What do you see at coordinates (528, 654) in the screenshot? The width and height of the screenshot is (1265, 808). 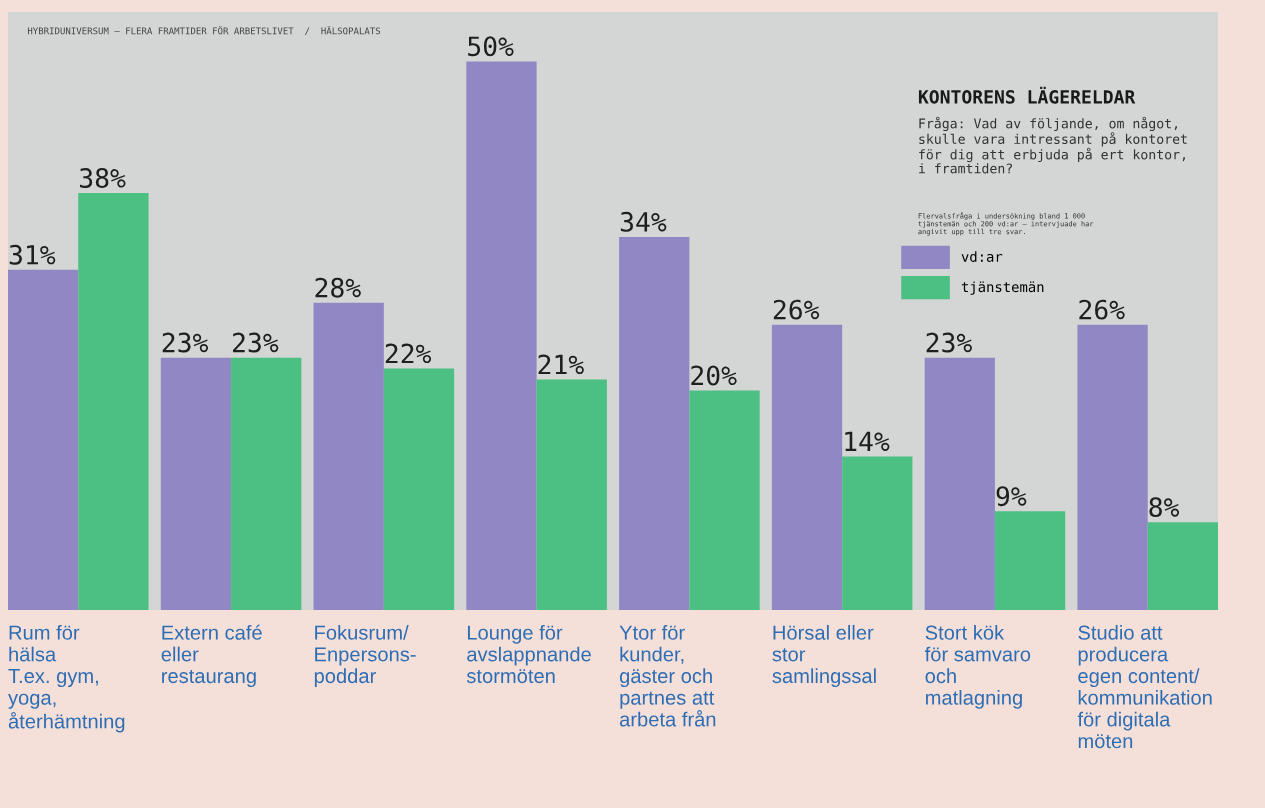 I see `x-tick-label: Lounge för avslappnande stormöten` at bounding box center [528, 654].